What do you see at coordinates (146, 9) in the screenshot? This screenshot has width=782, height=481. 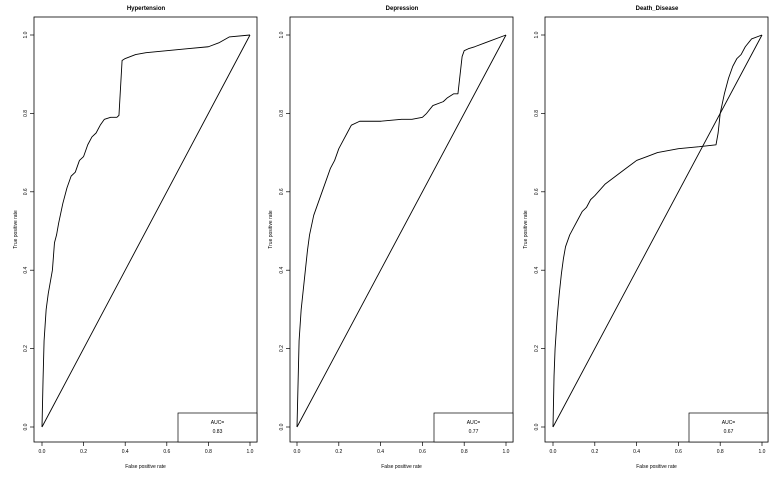 I see `chart-title: Hypertension` at bounding box center [146, 9].